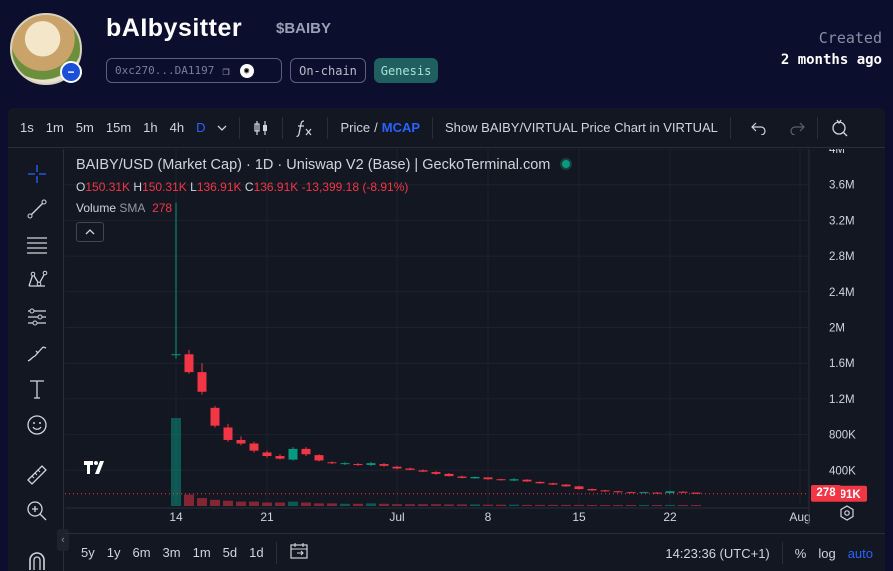 The width and height of the screenshot is (893, 571). Describe the element at coordinates (63, 540) in the screenshot. I see `collapse-toolbar-chevron-icon: ‹` at that location.